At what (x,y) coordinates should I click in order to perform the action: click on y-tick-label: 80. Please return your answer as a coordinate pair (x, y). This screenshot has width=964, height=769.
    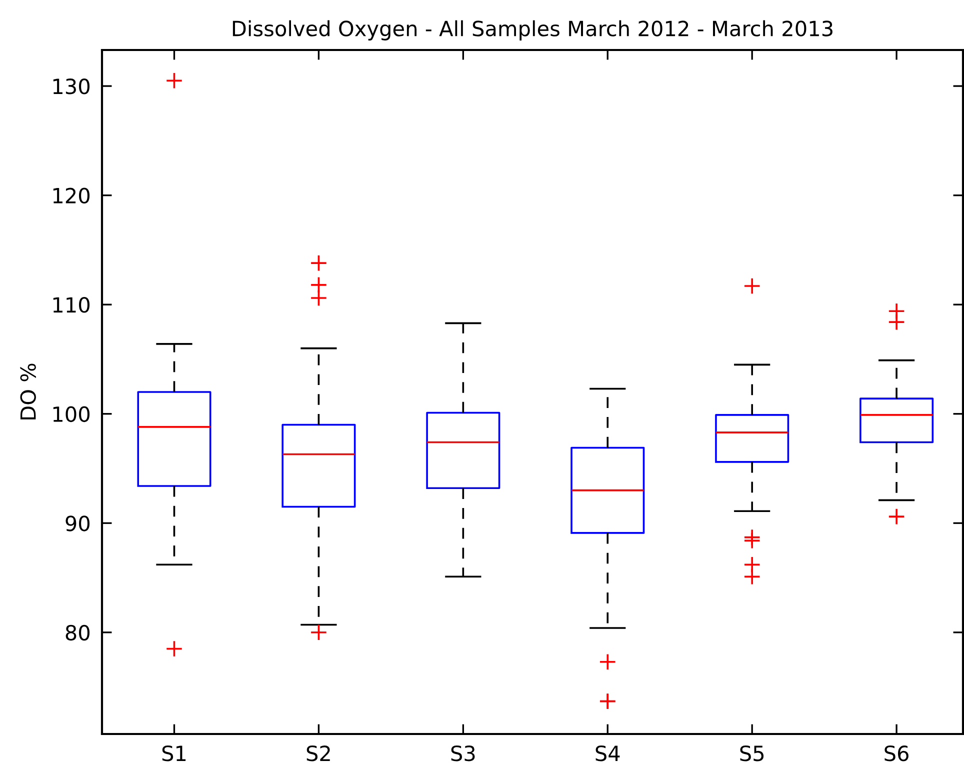
    Looking at the image, I should click on (78, 632).